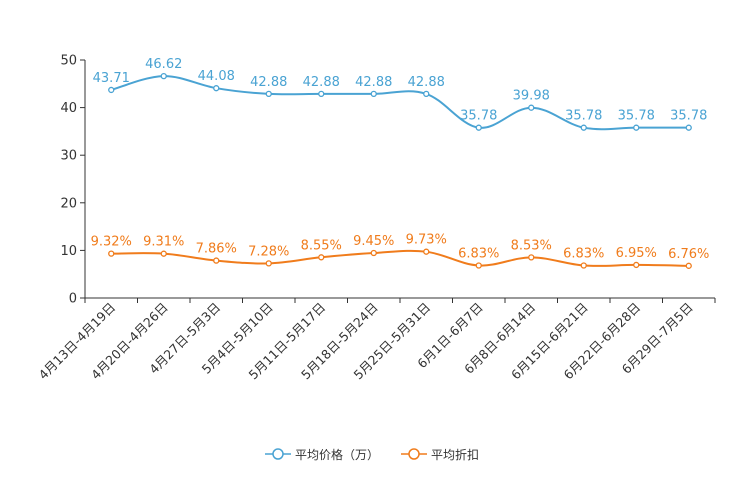 The width and height of the screenshot is (744, 500). Describe the element at coordinates (321, 245) in the screenshot. I see `data-label: 8.55%` at that location.